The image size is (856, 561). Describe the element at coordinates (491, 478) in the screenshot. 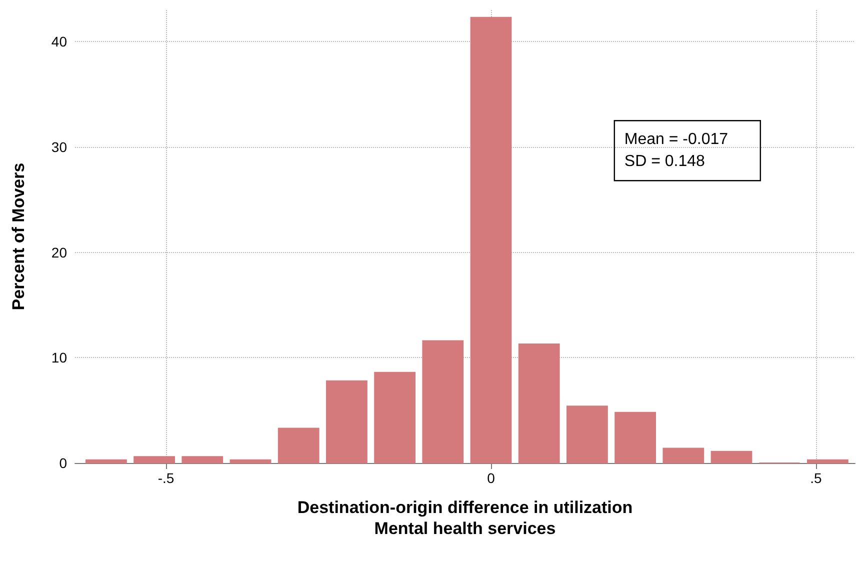

I see `x-tick-label: 0` at that location.